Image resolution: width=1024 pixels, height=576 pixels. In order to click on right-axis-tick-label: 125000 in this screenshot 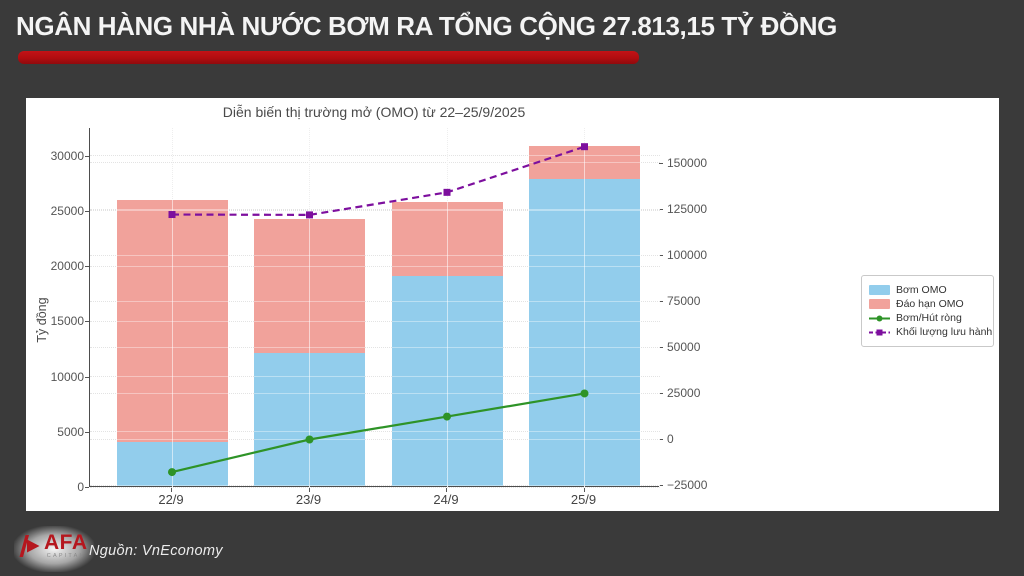, I will do `click(687, 209)`.